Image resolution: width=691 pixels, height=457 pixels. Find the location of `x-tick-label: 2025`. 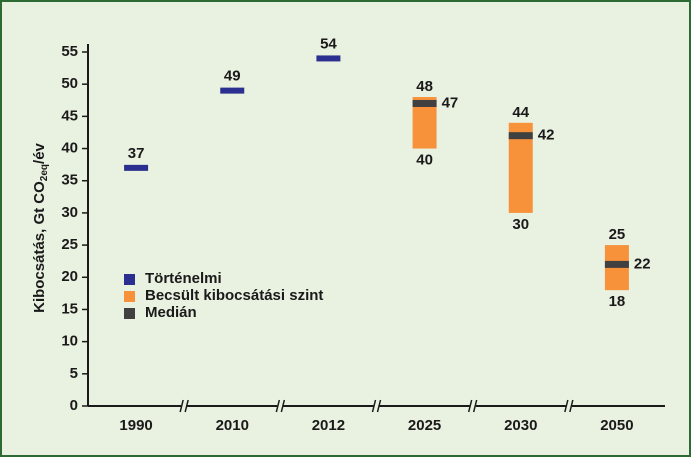

x-tick-label: 2025 is located at coordinates (424, 425).